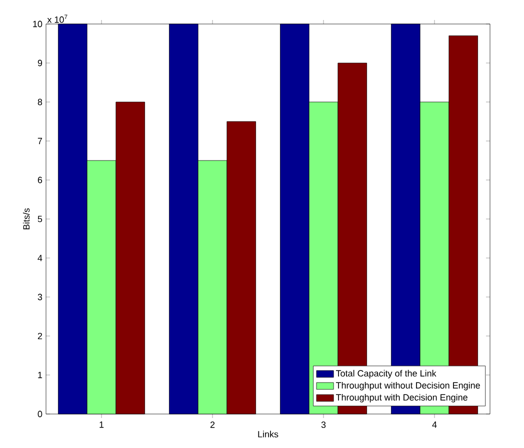 The image size is (524, 448). Describe the element at coordinates (102, 425) in the screenshot. I see `x-tick-label: 1` at that location.